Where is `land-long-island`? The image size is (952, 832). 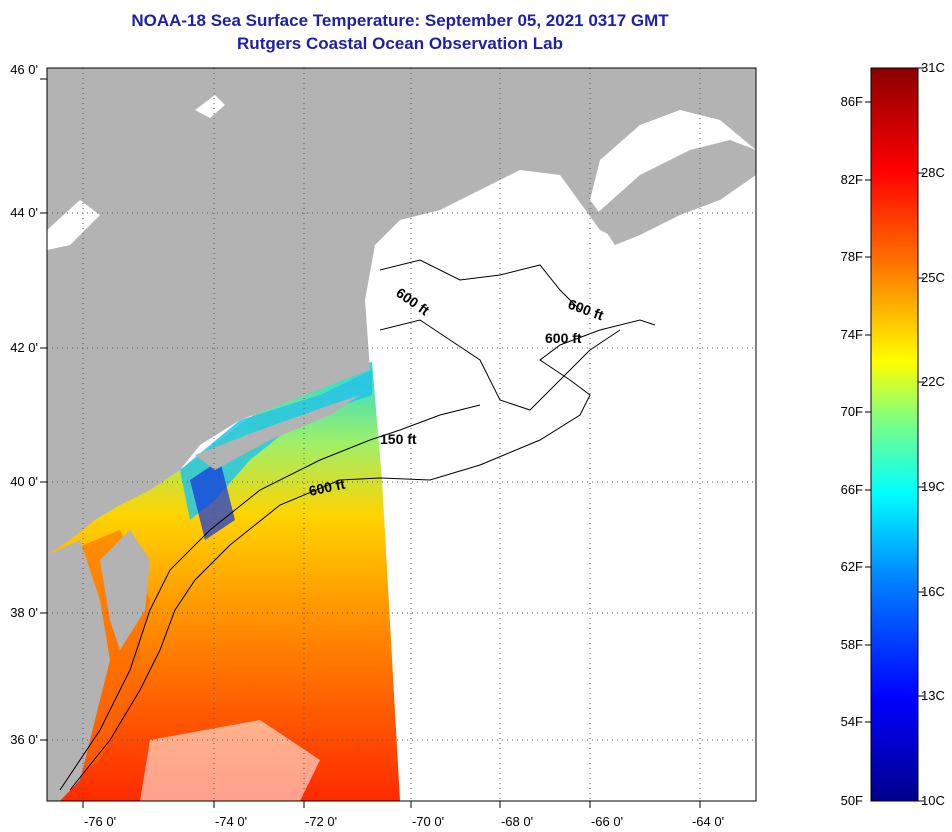
land-long-island is located at coordinates (277, 432).